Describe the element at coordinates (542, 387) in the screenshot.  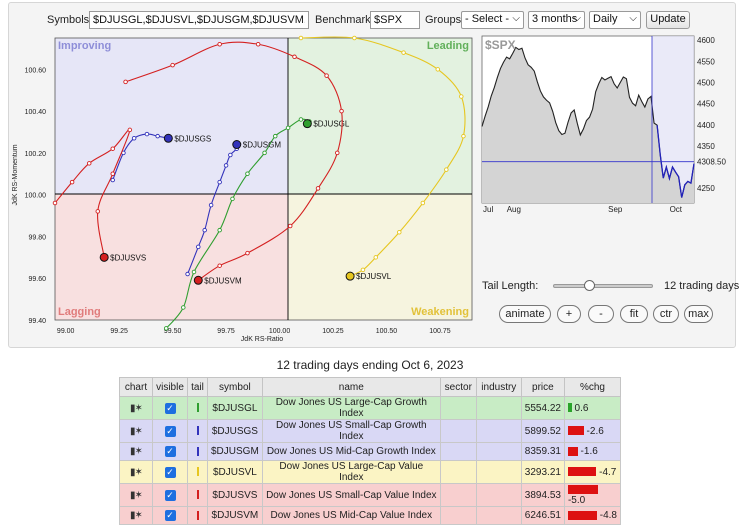
I see `col-header-price: price` at that location.